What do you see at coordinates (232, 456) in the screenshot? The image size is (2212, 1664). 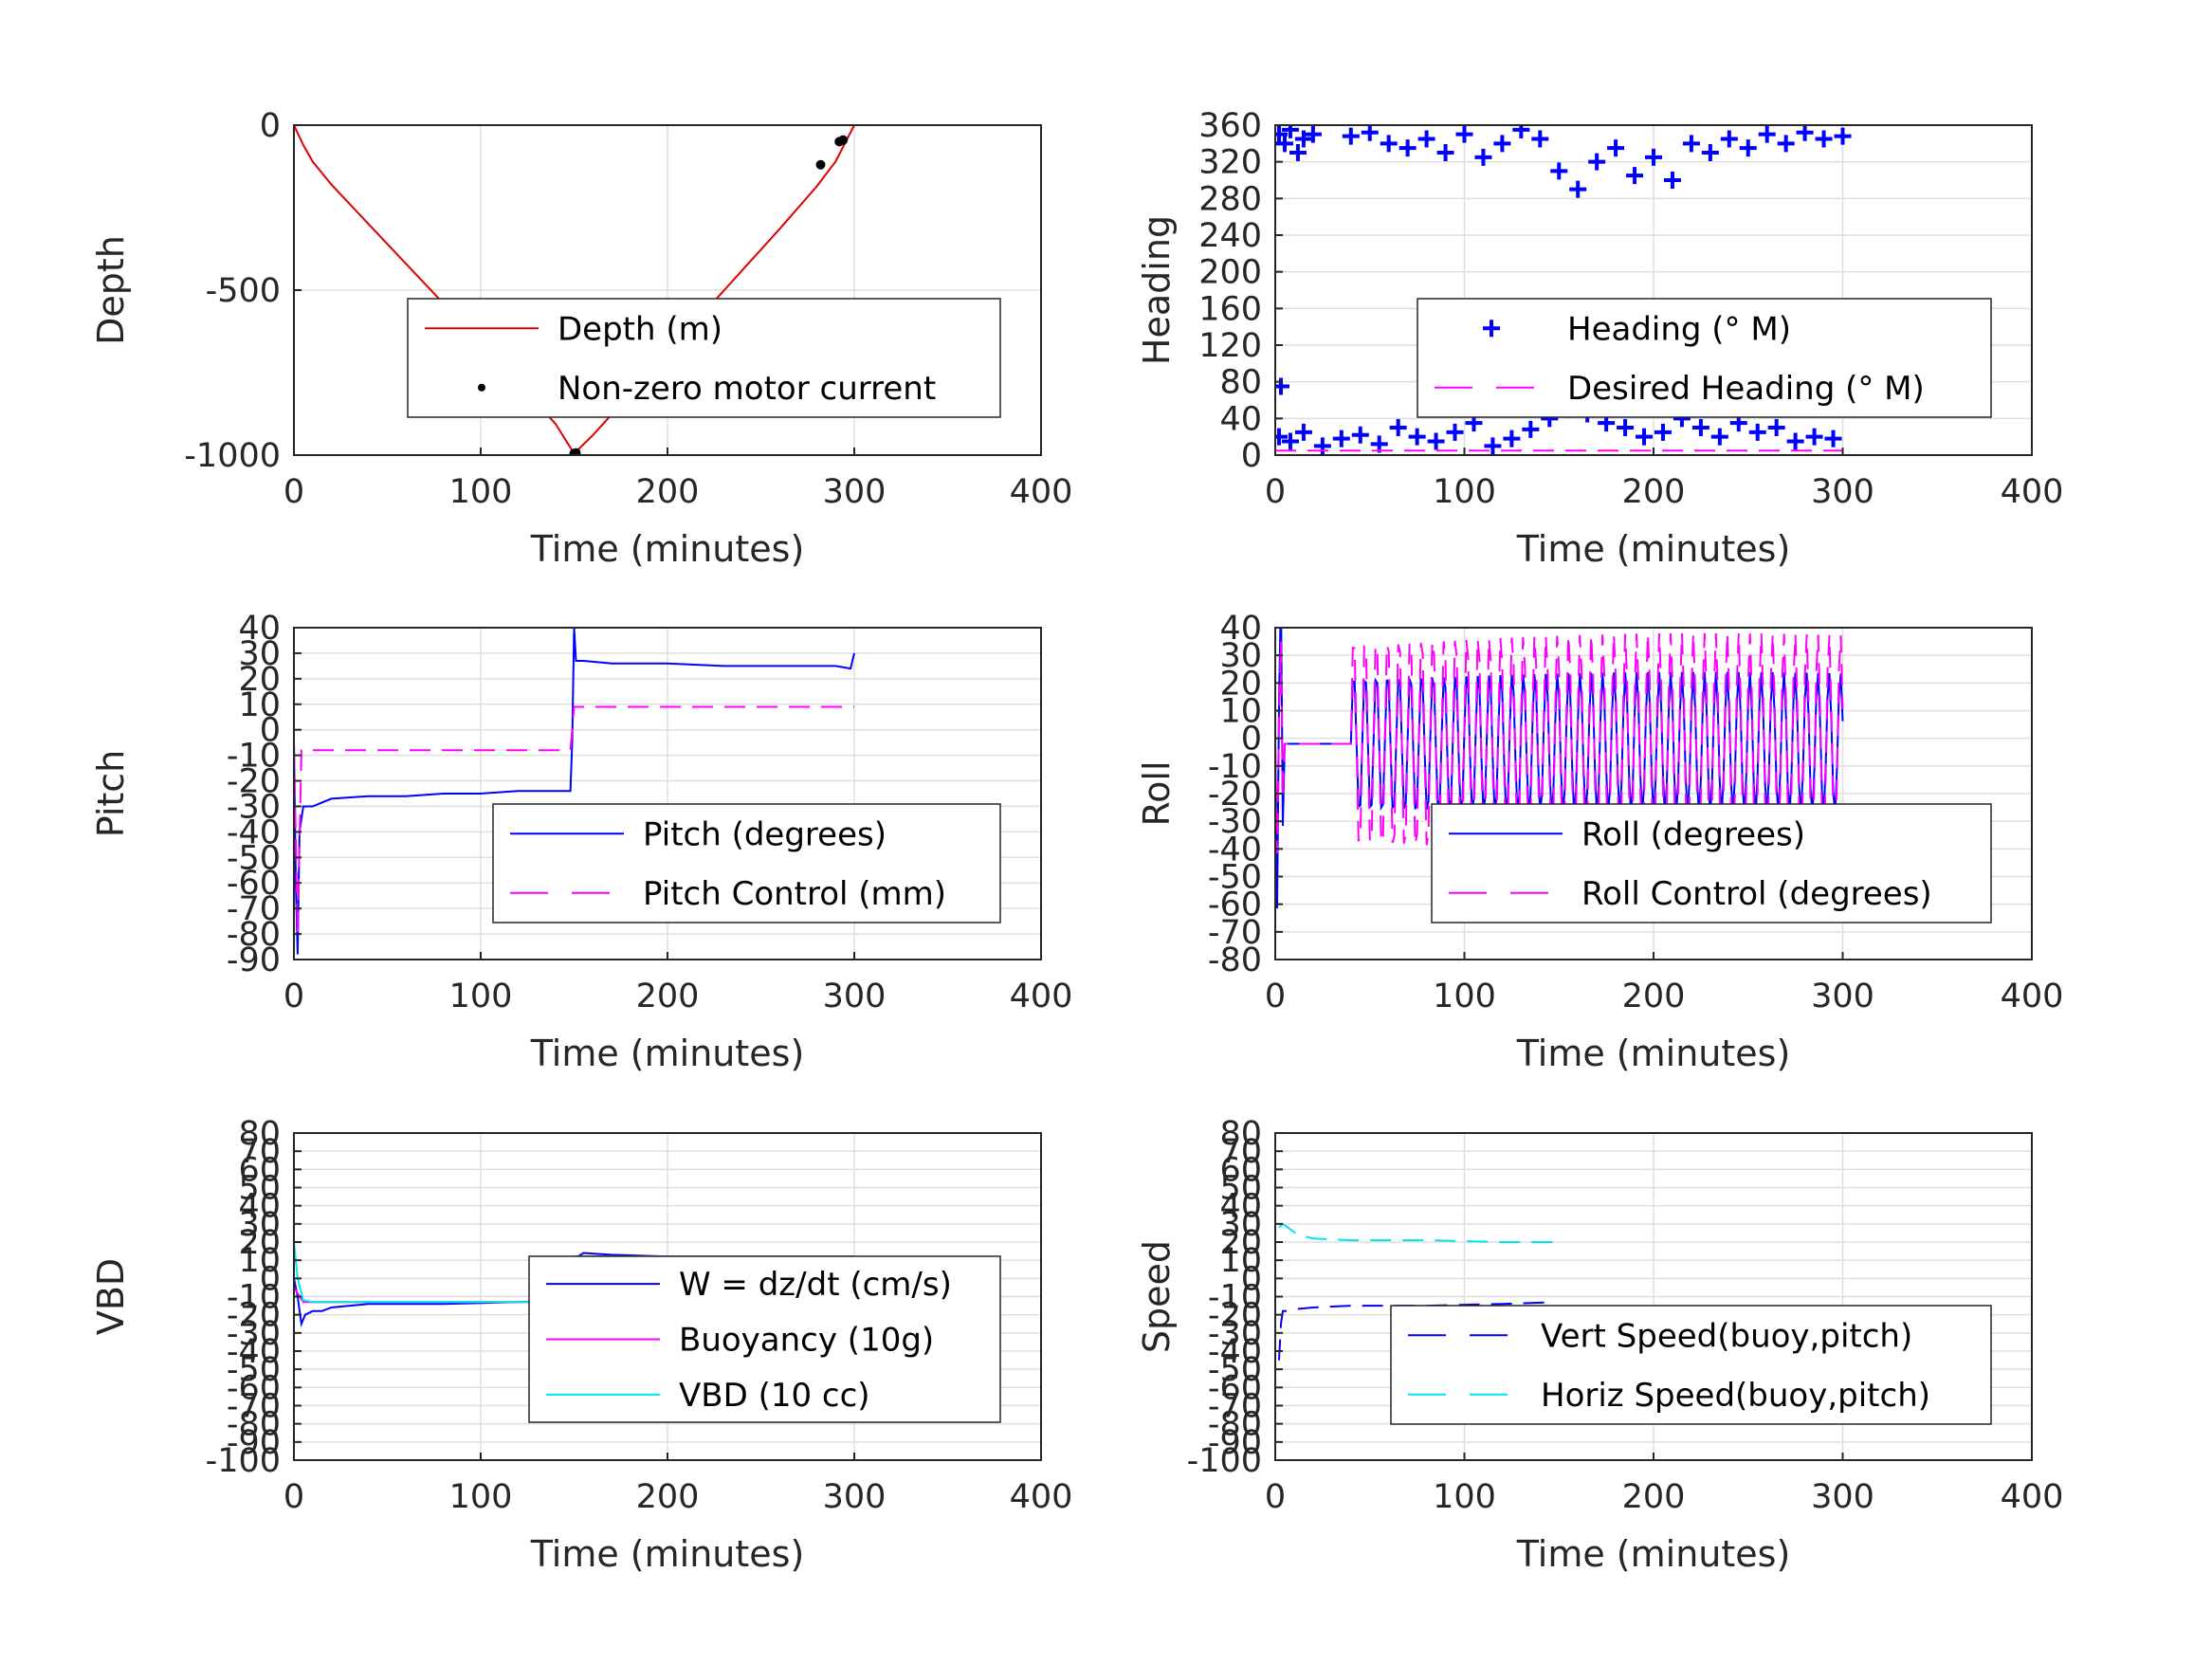 I see `y-tick-label: -1000` at bounding box center [232, 456].